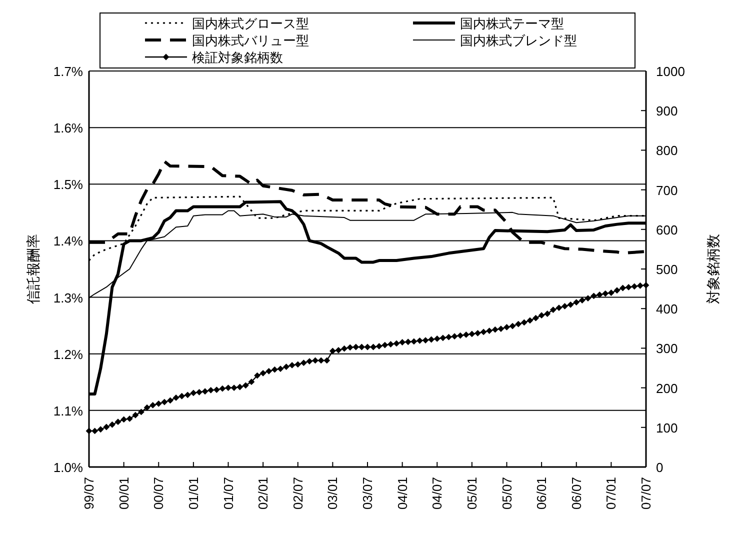 This screenshot has width=736, height=533. Describe the element at coordinates (228, 493) in the screenshot. I see `x-tick-label: 01/07` at that location.